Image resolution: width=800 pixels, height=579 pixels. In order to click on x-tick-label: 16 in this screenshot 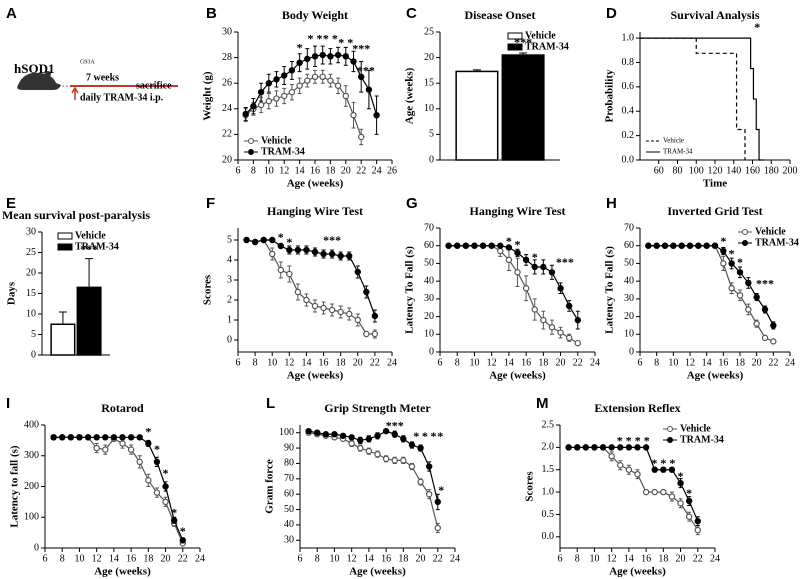, I will do `click(131, 558)`.